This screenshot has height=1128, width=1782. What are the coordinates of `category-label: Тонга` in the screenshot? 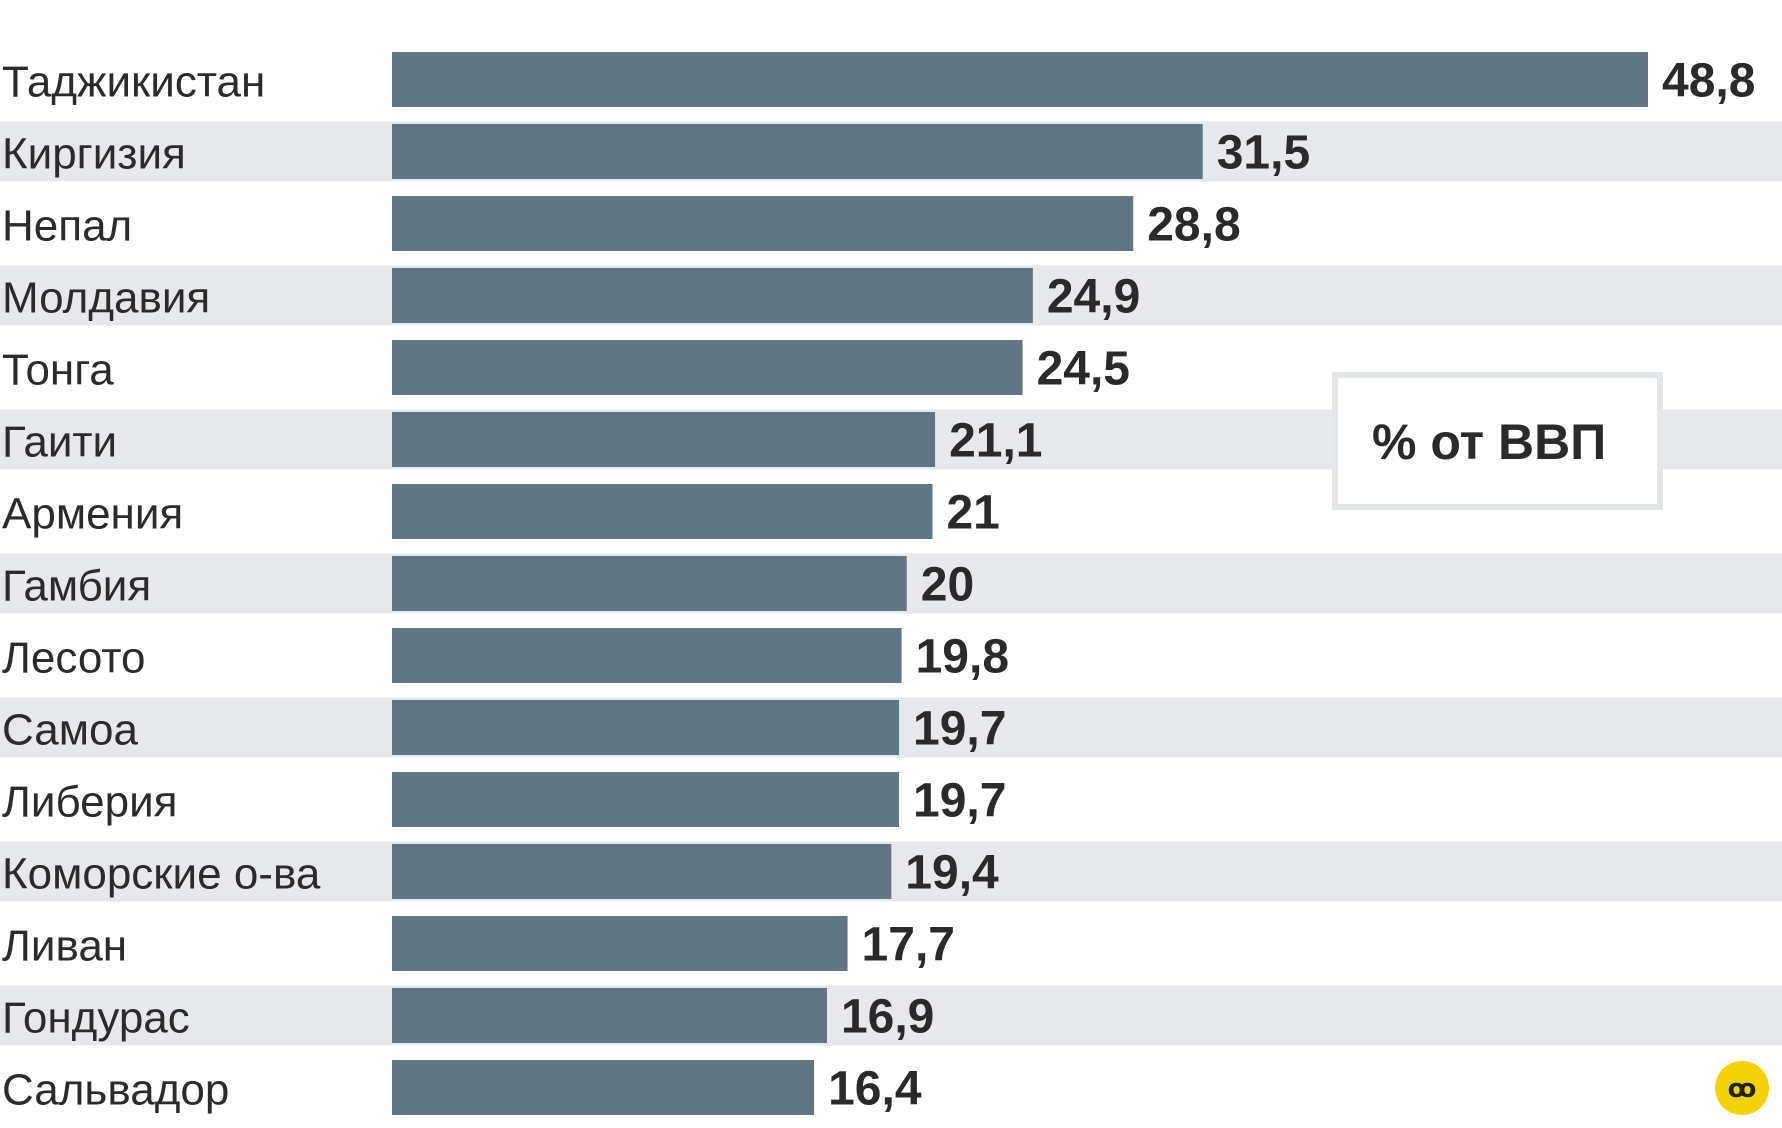 It's located at (58, 370).